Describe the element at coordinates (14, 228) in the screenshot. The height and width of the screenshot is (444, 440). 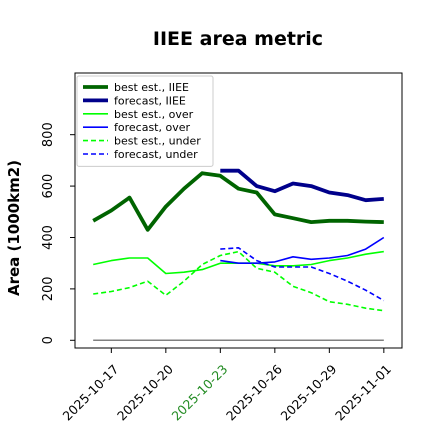
I see `y-axis-label: Area (1000km2)` at that location.